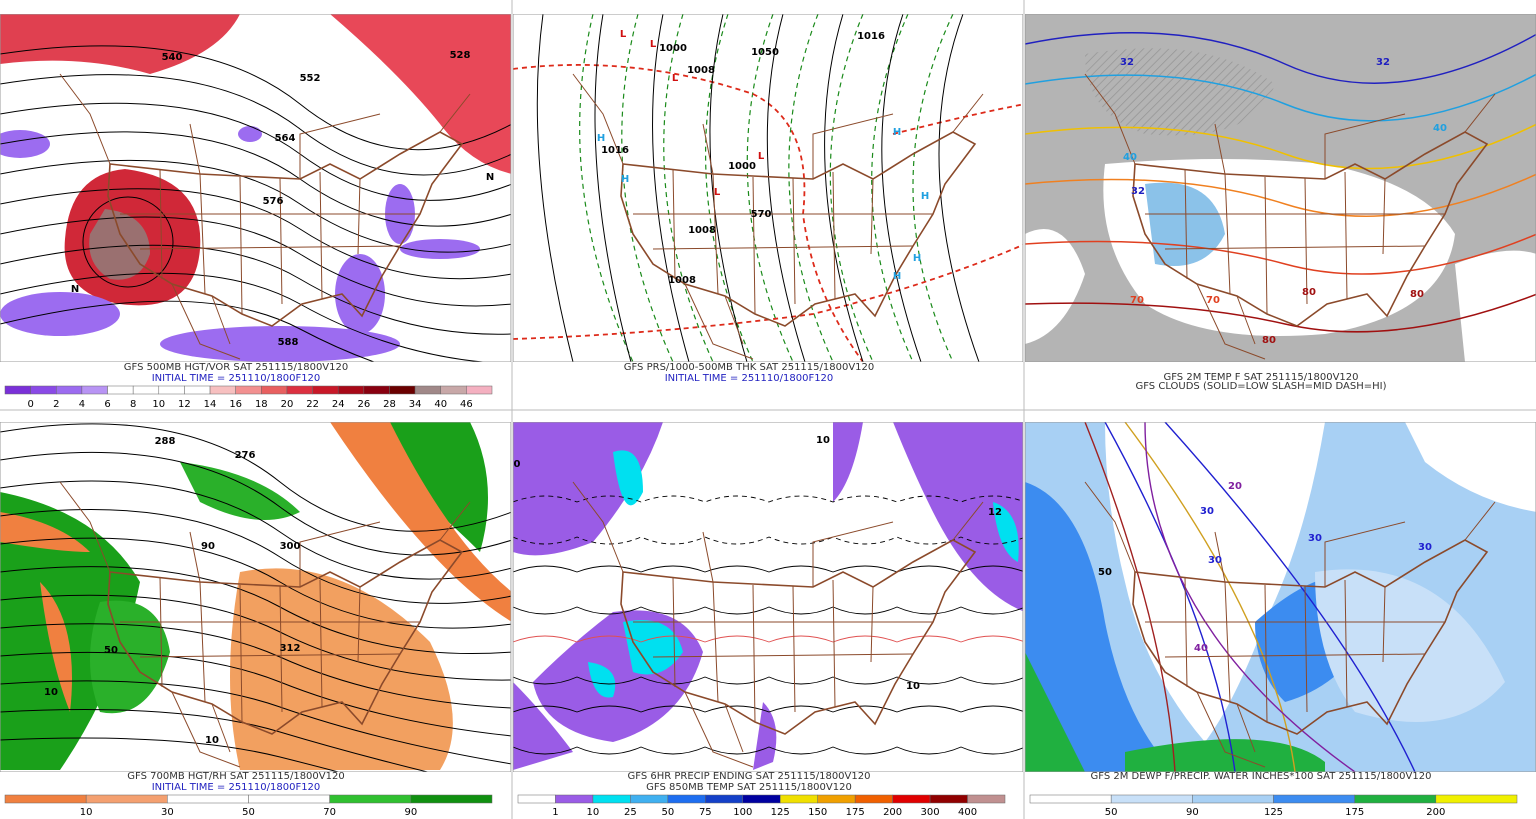  Describe the element at coordinates (1280, 195) in the screenshot. I see `temperature-contour` at that location.